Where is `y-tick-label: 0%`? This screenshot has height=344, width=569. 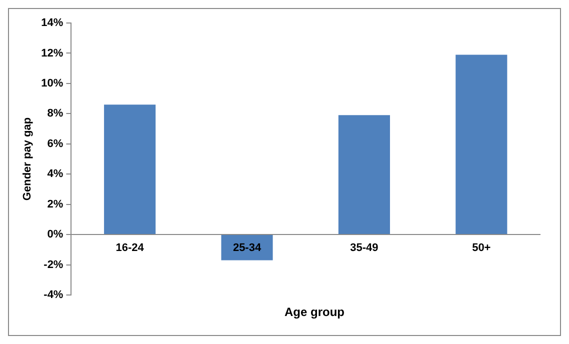
y-tick-label: 0% is located at coordinates (55, 234).